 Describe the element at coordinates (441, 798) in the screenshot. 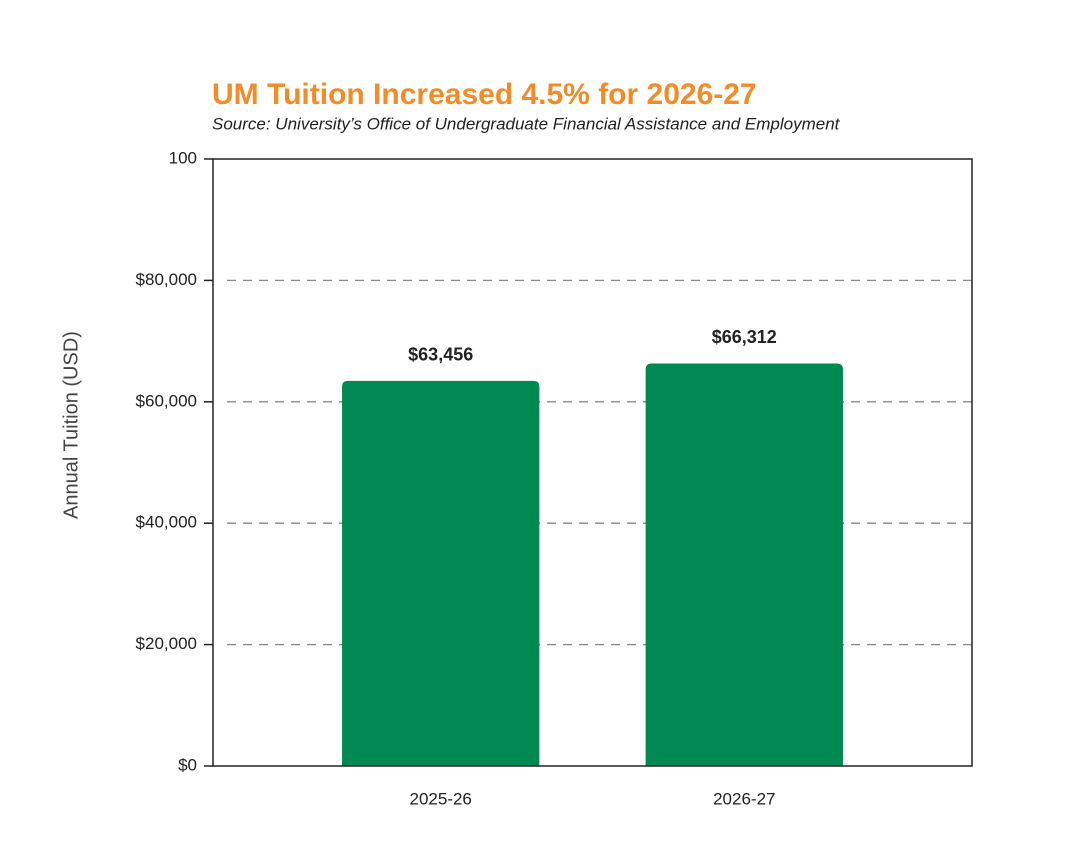

I see `x-tick-label: 2025-26` at that location.